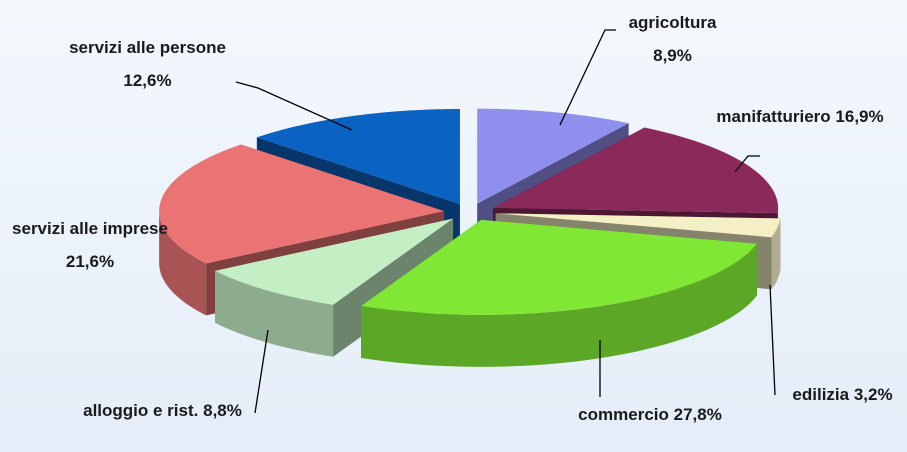  I want to click on data-label: edilizia 3,2%, so click(841, 394).